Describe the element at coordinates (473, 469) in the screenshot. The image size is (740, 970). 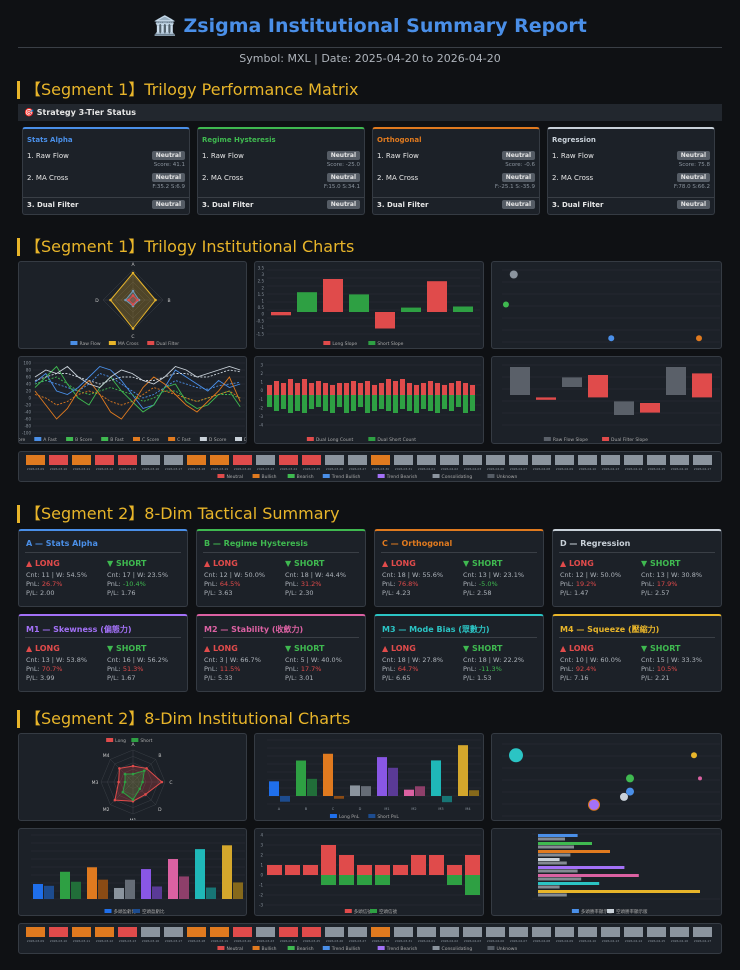
I see `heatmap-label: 2026-04-03` at that location.